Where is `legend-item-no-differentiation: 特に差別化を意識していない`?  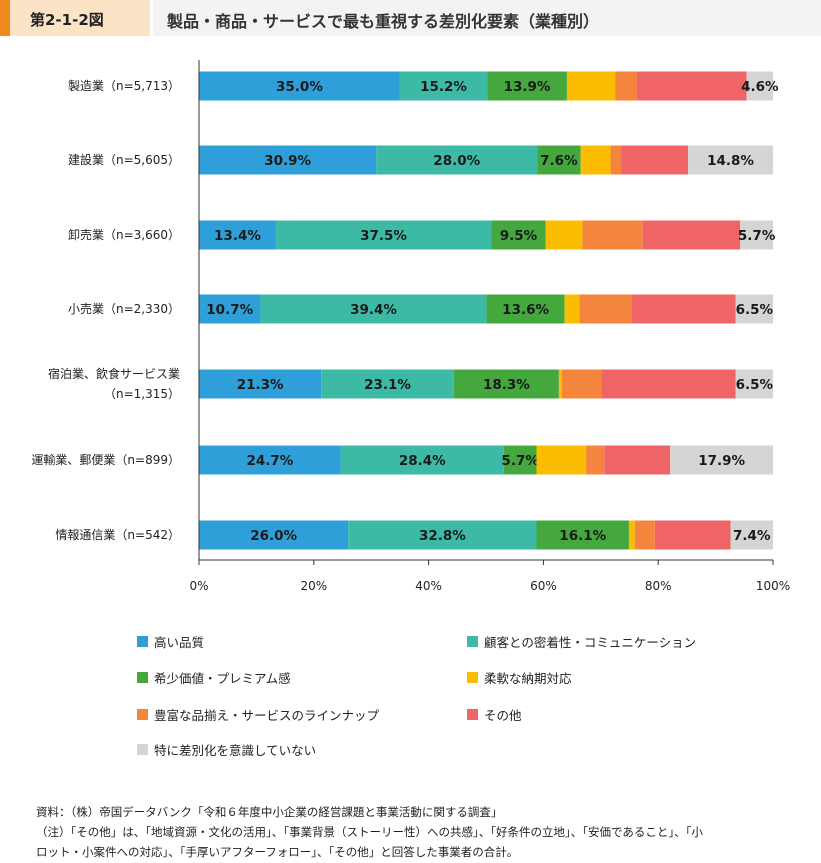 legend-item-no-differentiation: 特に差別化を意識していない is located at coordinates (226, 749).